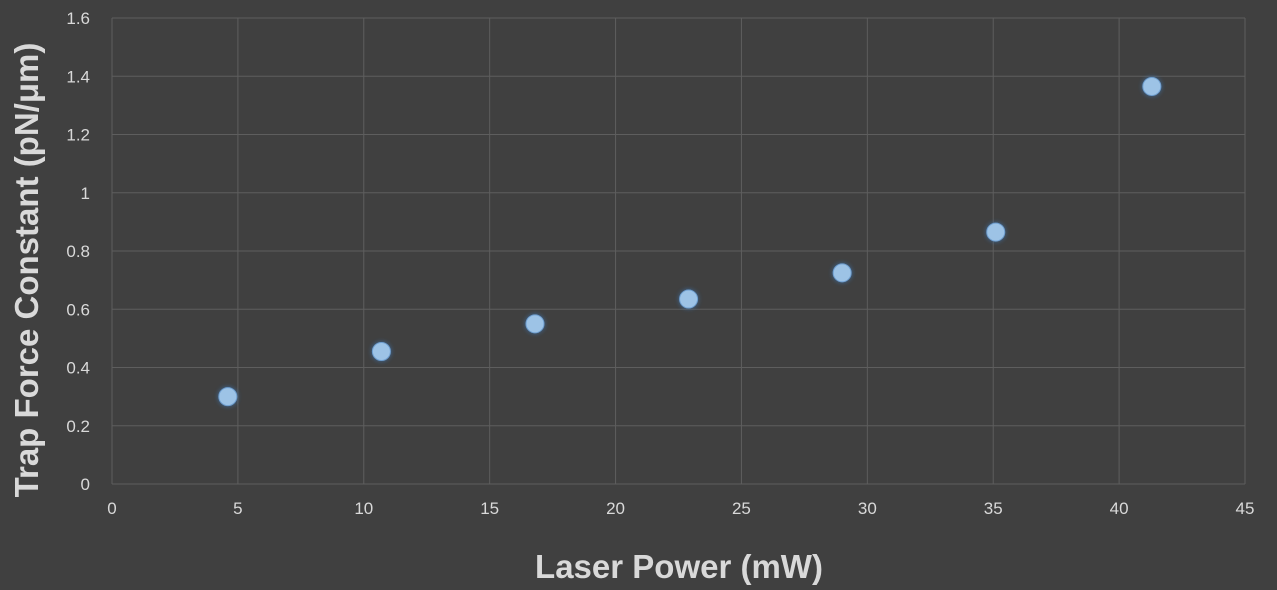  I want to click on y-tick-label: 0.2, so click(78, 426).